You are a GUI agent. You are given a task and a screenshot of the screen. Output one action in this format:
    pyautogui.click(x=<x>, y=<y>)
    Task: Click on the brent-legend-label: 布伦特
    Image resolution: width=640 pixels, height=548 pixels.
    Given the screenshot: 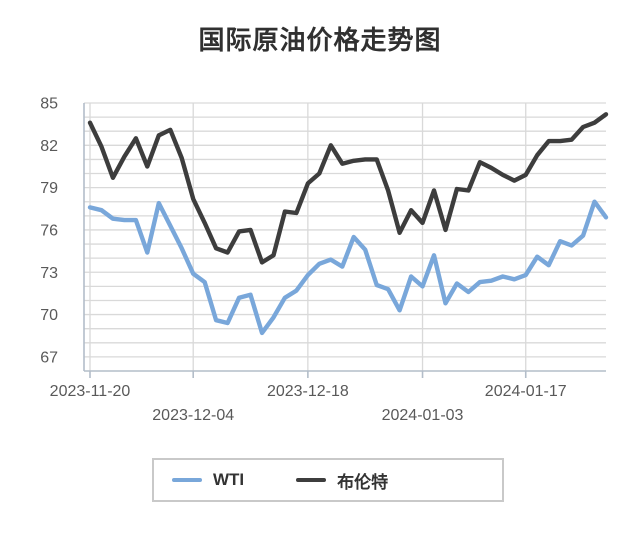 What is the action you would take?
    pyautogui.click(x=363, y=482)
    